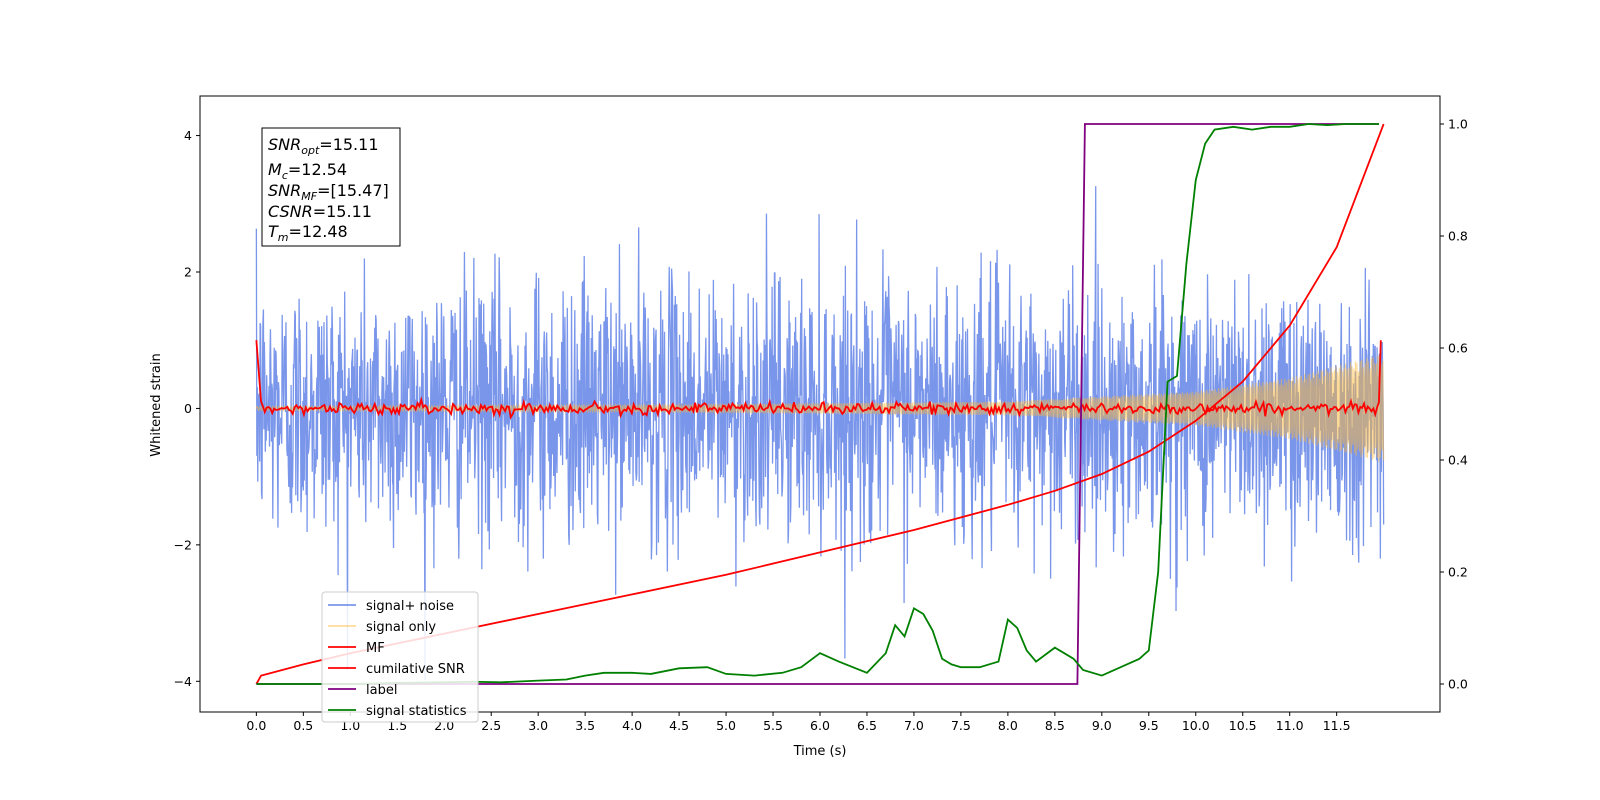  Describe the element at coordinates (867, 725) in the screenshot. I see `x-tick-label: 6.5` at that location.